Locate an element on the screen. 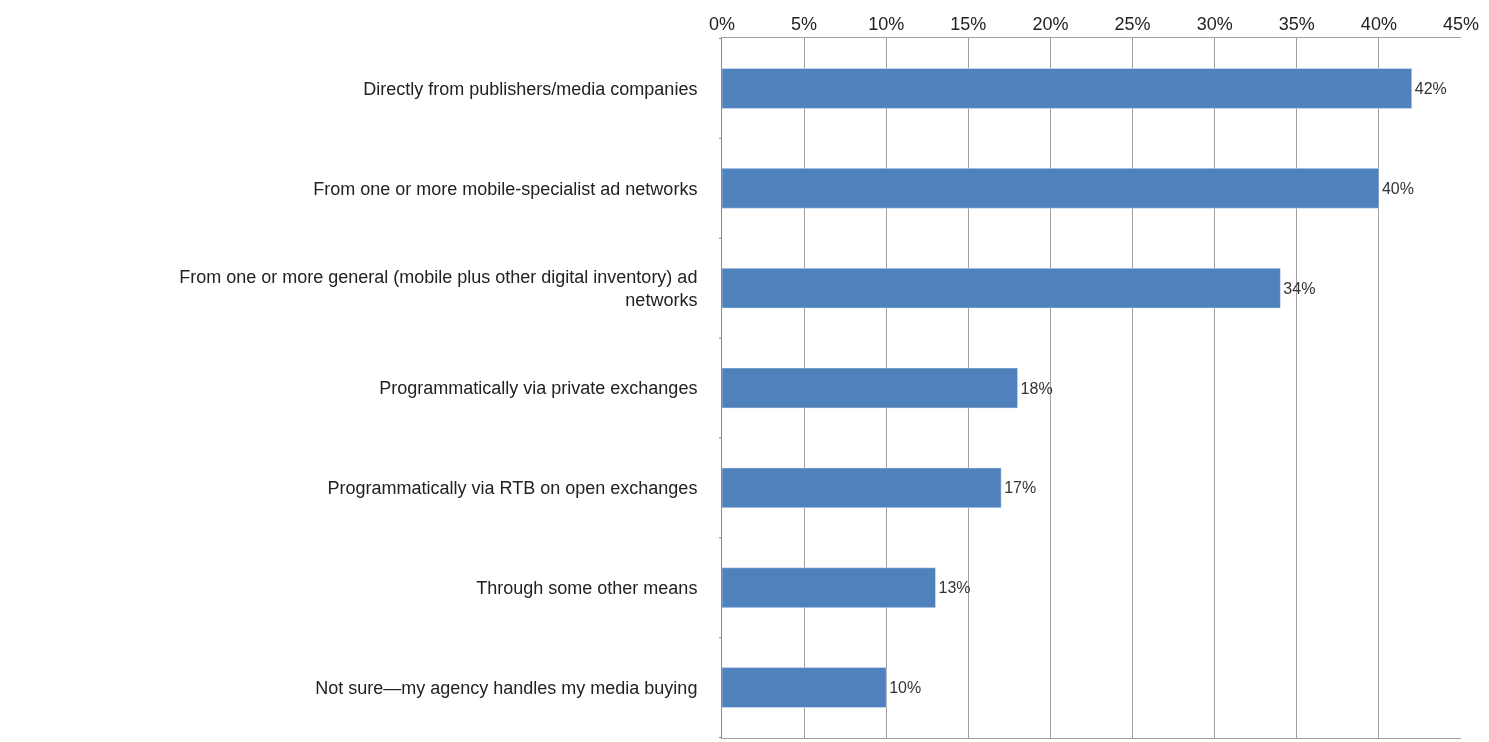 The height and width of the screenshot is (742, 1489). x-tick-label: 45% is located at coordinates (1461, 23).